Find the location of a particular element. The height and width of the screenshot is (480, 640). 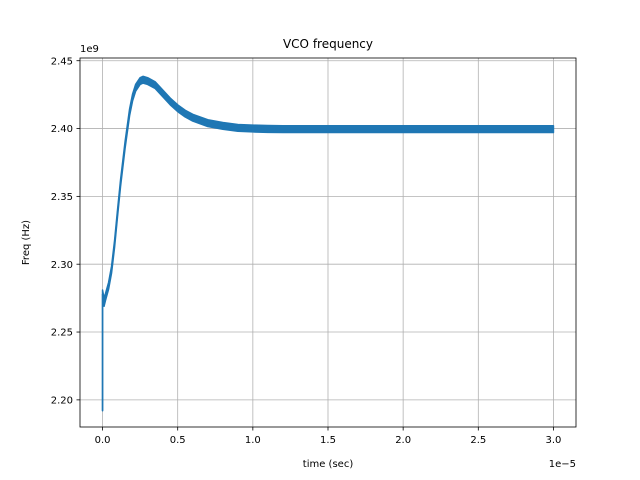

y-tick-label: 2.30 is located at coordinates (62, 265).